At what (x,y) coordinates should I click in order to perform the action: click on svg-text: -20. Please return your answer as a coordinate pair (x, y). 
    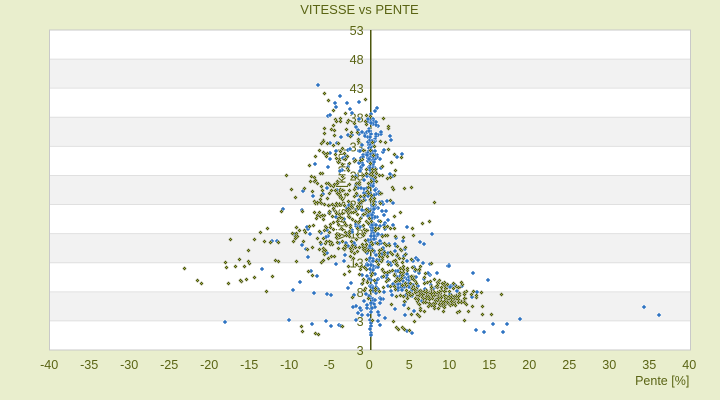
    Looking at the image, I should click on (209, 365).